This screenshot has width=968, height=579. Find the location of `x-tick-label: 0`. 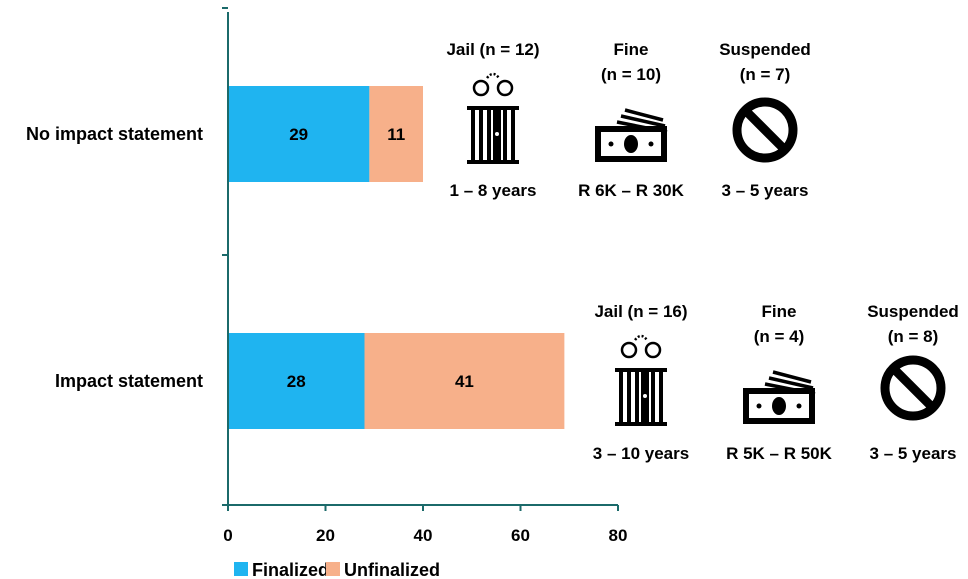

x-tick-label: 0 is located at coordinates (227, 535).